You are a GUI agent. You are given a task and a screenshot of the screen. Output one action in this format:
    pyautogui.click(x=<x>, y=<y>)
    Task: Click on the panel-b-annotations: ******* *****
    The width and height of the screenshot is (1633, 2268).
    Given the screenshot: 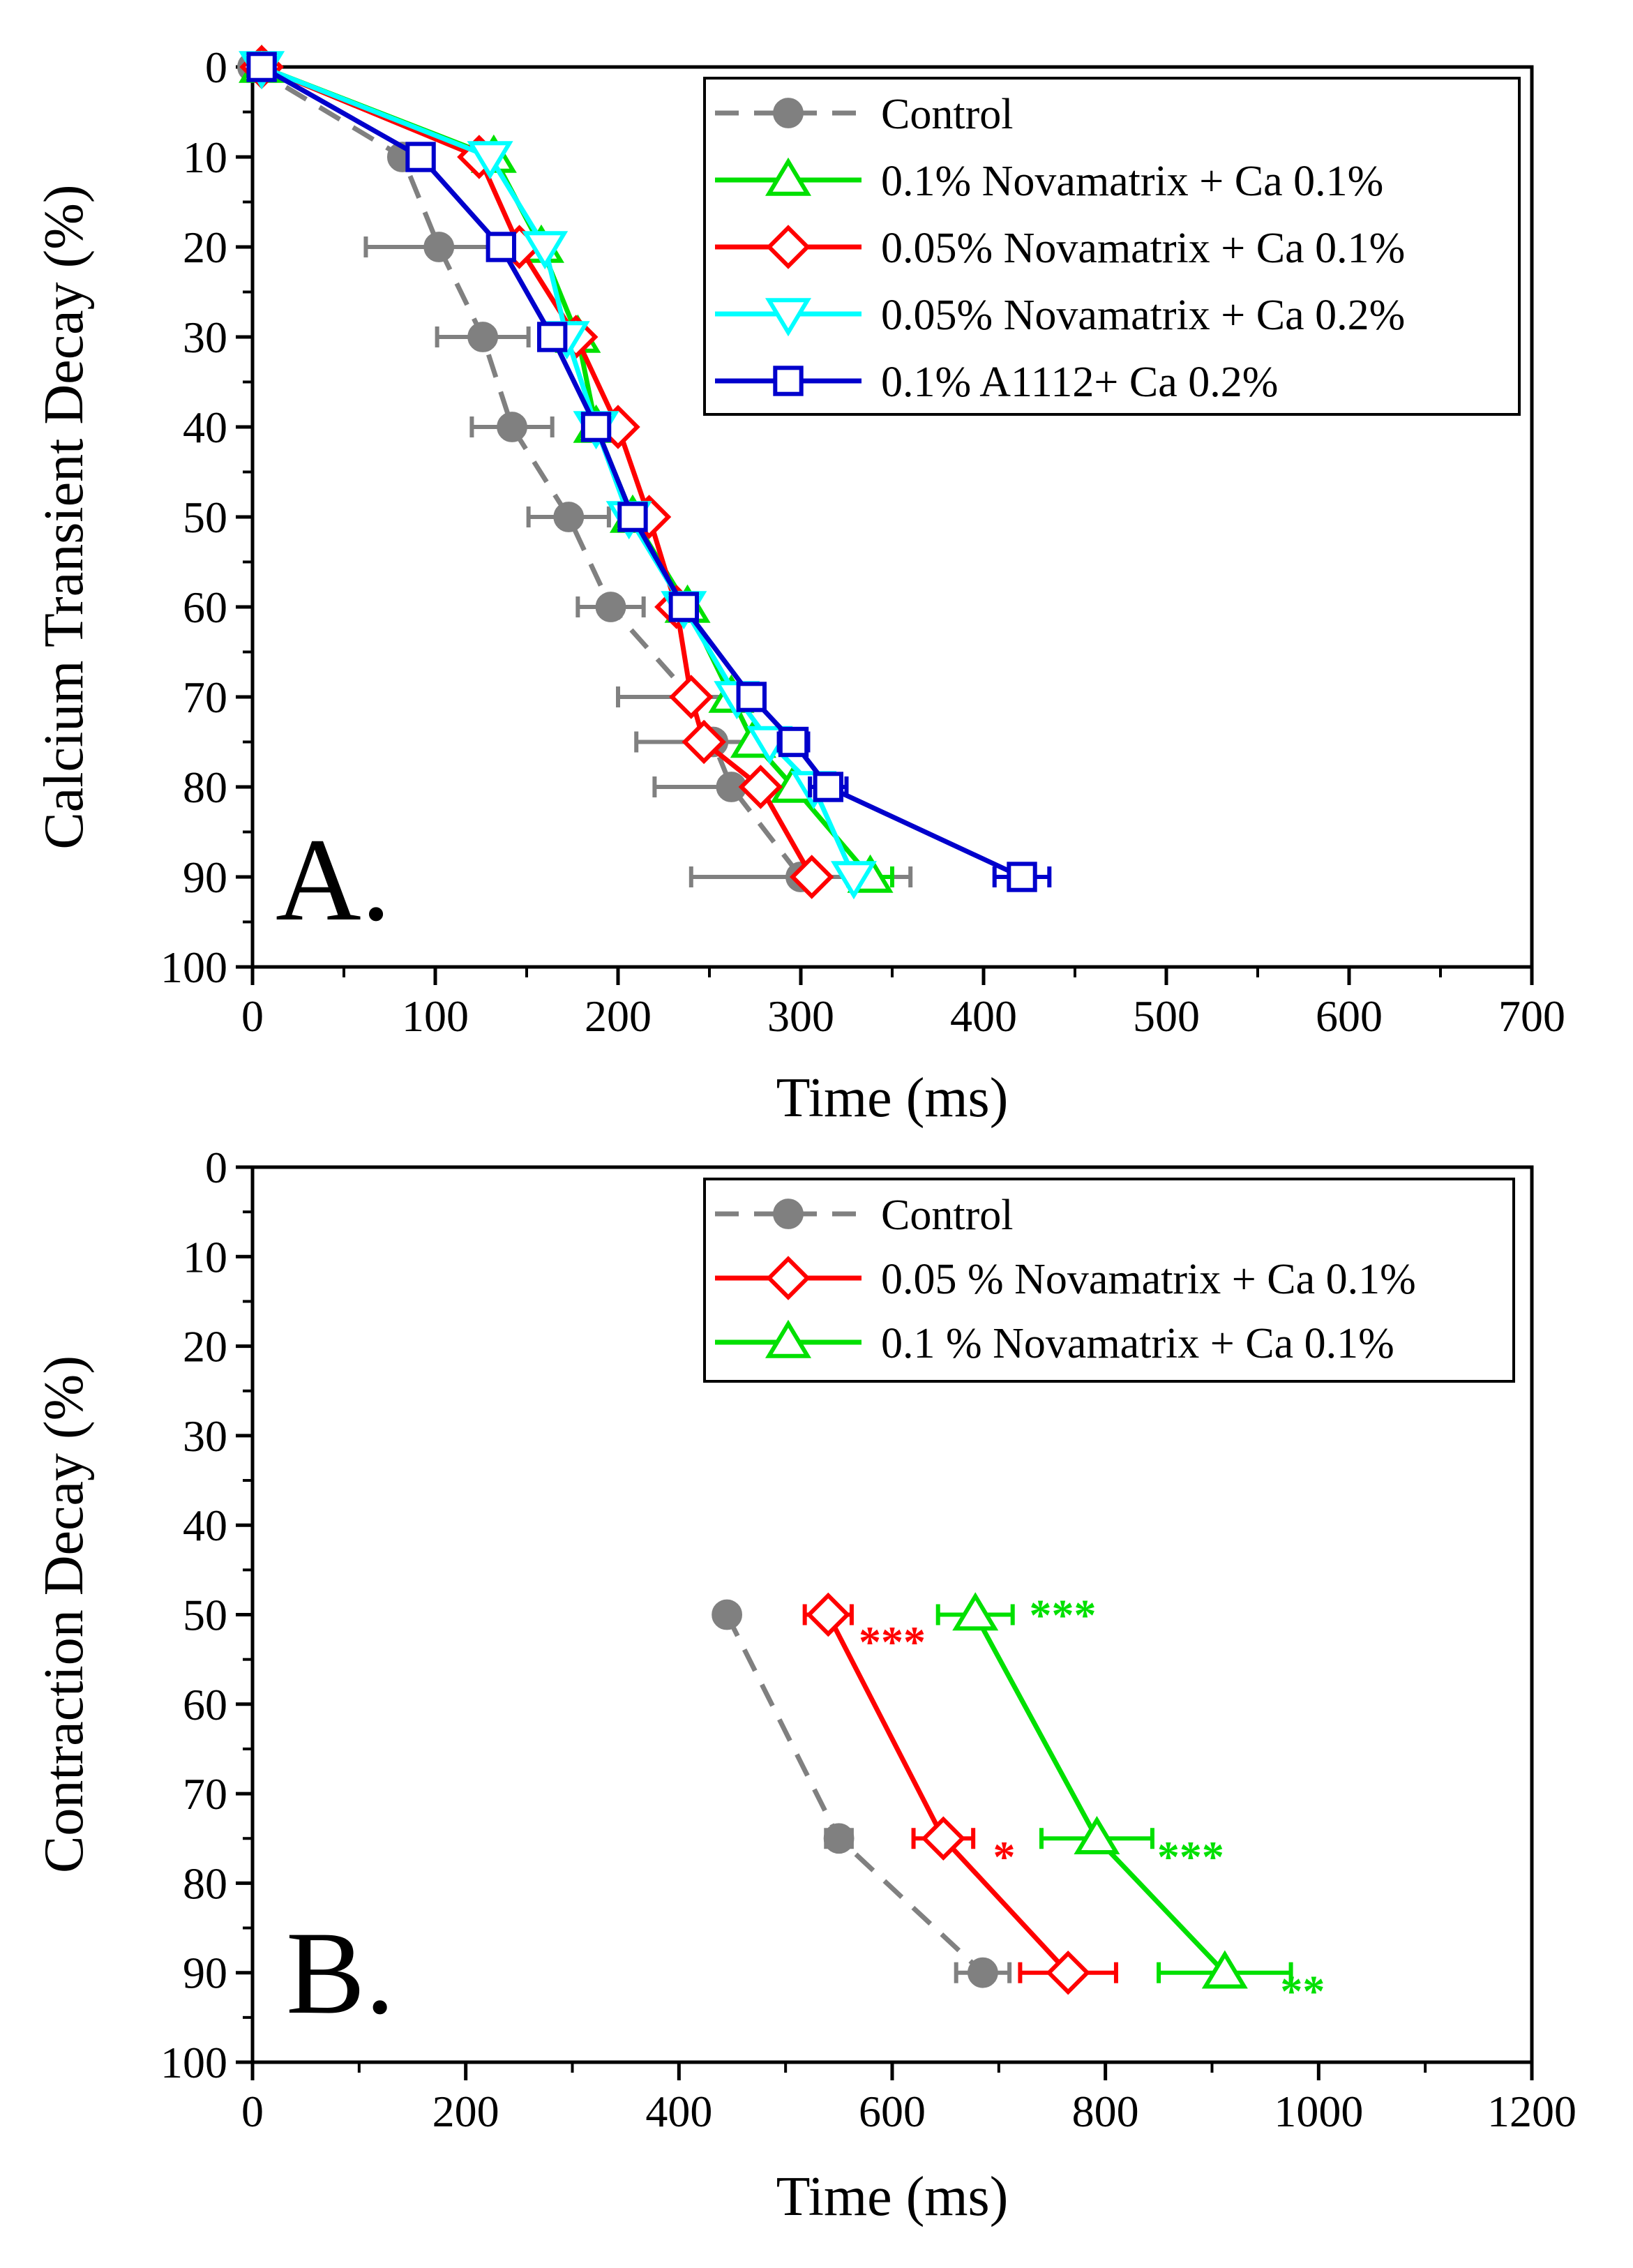 What is the action you would take?
    pyautogui.click(x=1092, y=1803)
    